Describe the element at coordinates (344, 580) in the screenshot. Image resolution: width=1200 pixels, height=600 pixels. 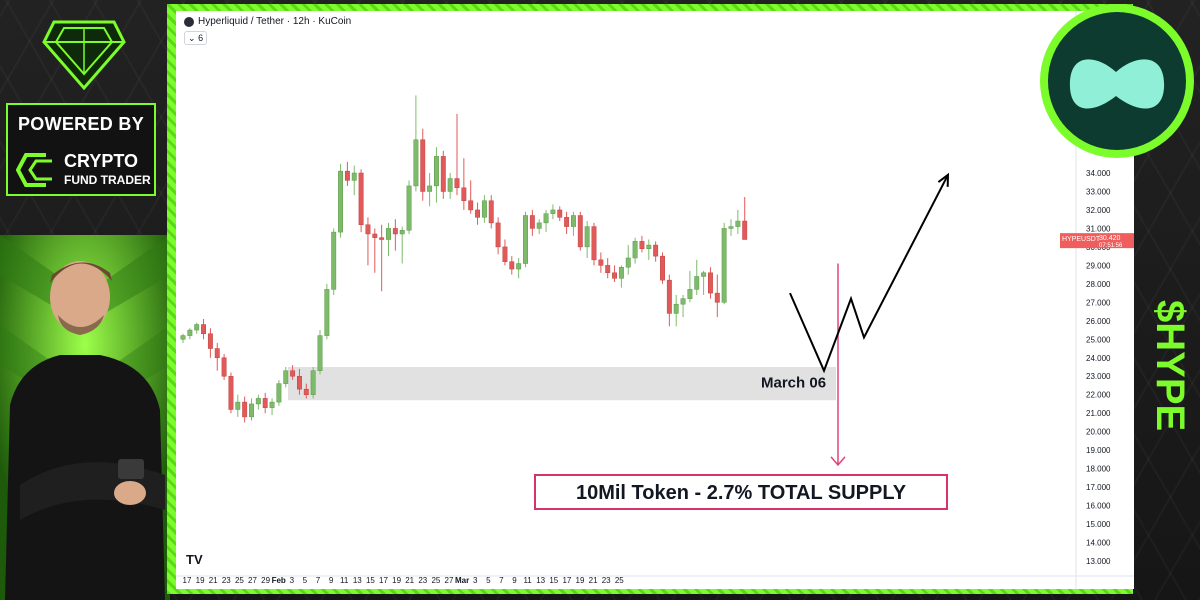
I see `time-tick-label: 11` at that location.